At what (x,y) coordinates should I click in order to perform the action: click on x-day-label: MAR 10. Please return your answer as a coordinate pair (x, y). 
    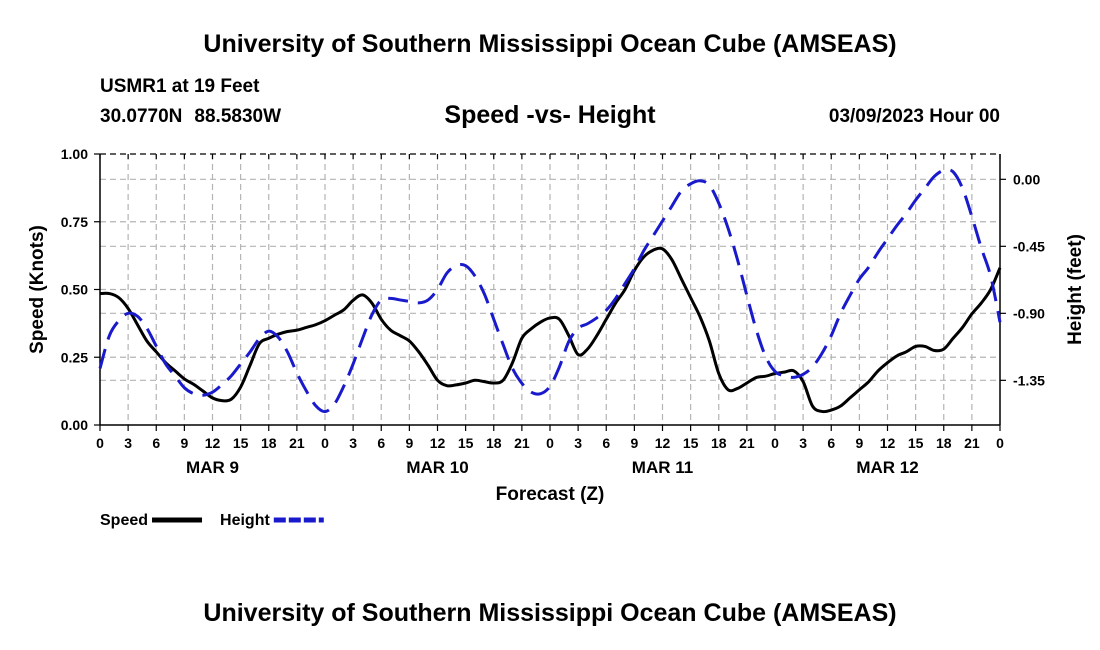
    Looking at the image, I should click on (437, 467).